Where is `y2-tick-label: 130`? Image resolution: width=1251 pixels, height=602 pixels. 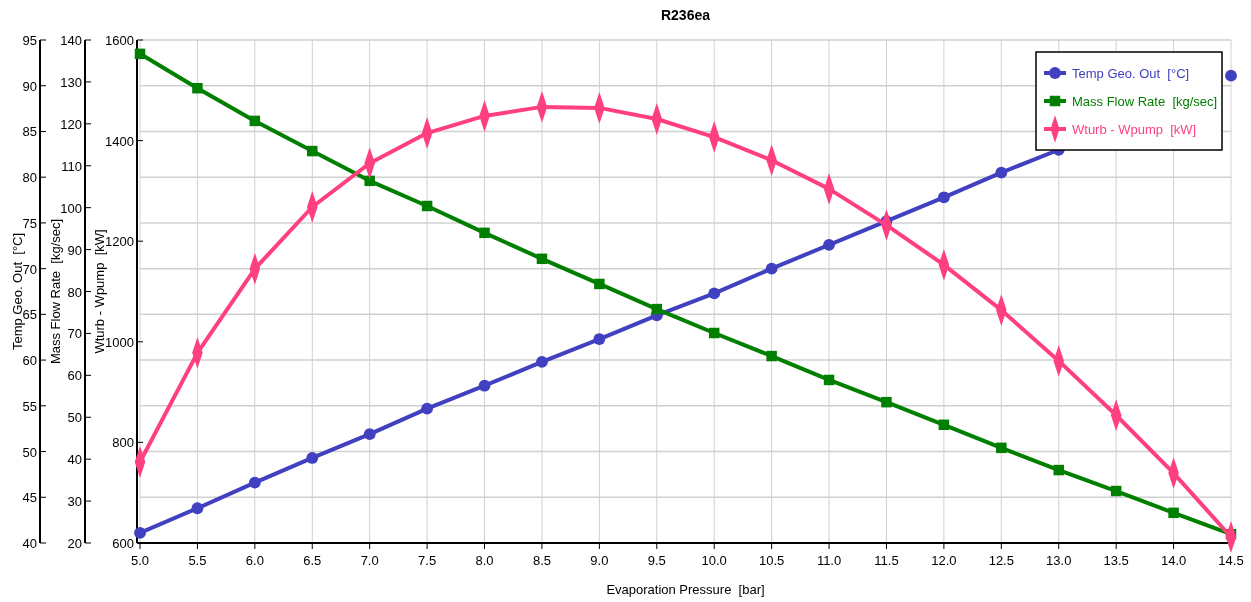 y2-tick-label: 130 is located at coordinates (71, 82).